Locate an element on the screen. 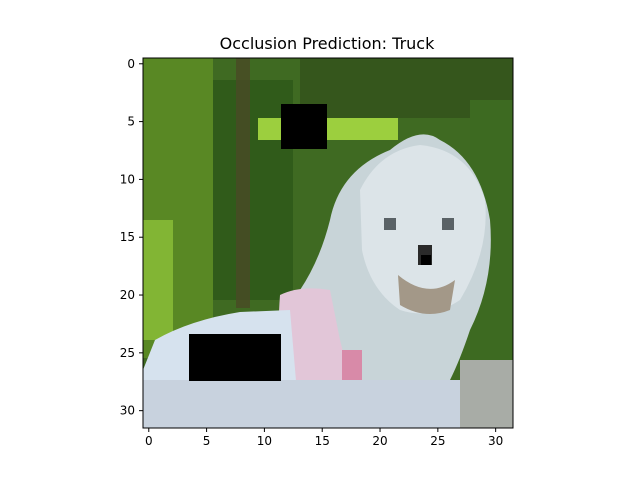  dog-eye-left is located at coordinates (390, 224).